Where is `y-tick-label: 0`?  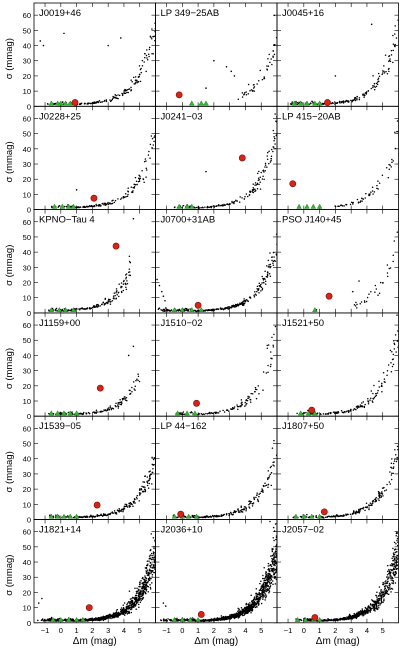 y-tick-label: 0 is located at coordinates (29, 623).